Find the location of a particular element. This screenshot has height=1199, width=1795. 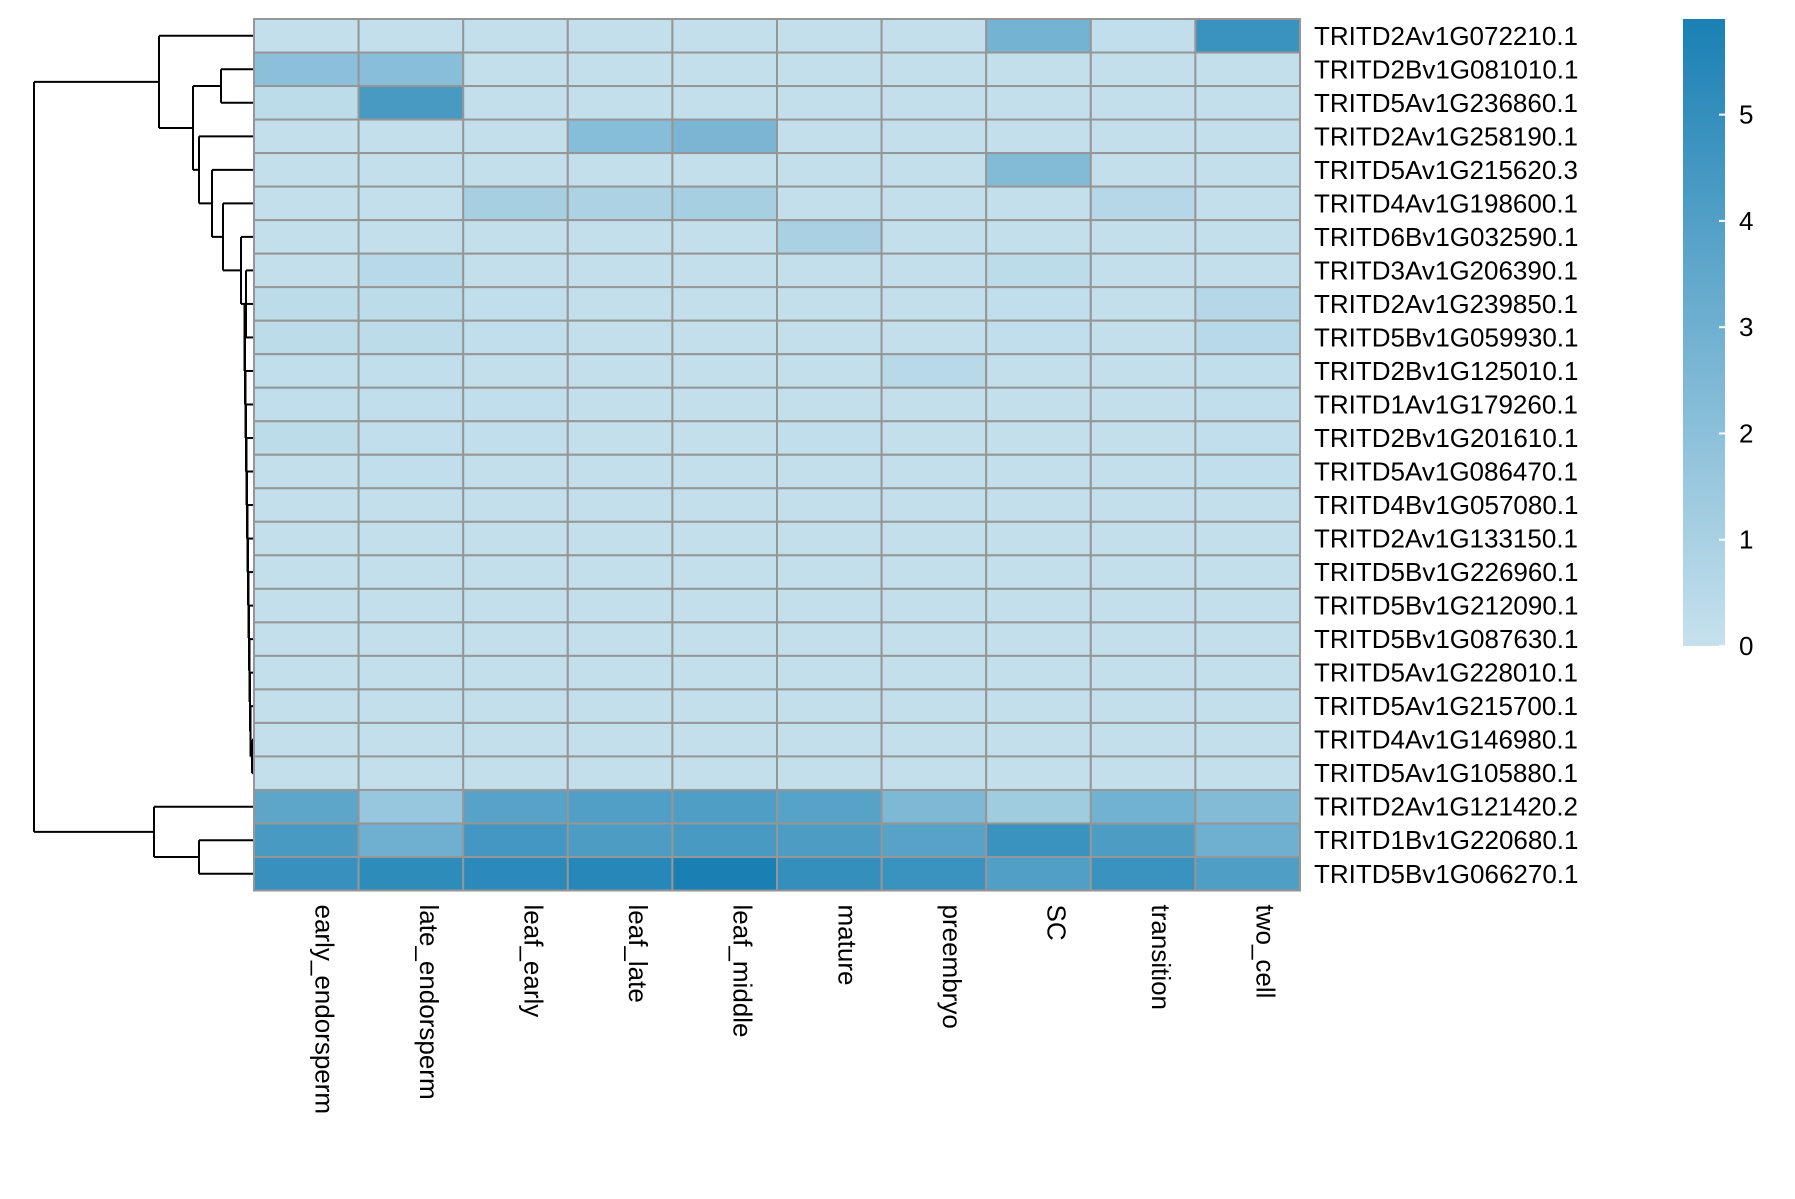

row-label: TRITD2Av1G258190.1 is located at coordinates (1446, 136).